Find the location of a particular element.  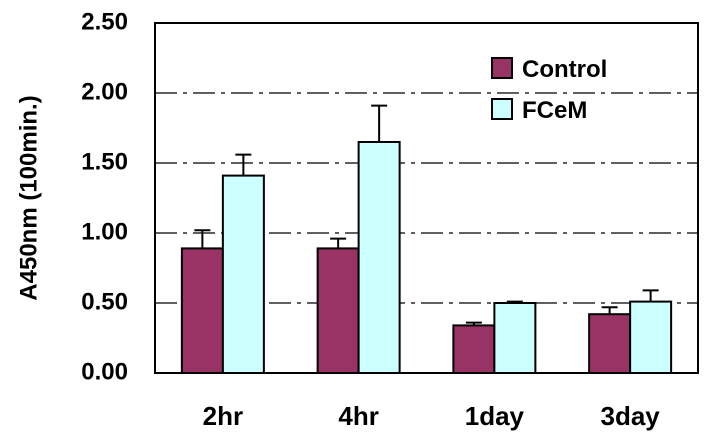

x-category-label: 1day is located at coordinates (495, 416).